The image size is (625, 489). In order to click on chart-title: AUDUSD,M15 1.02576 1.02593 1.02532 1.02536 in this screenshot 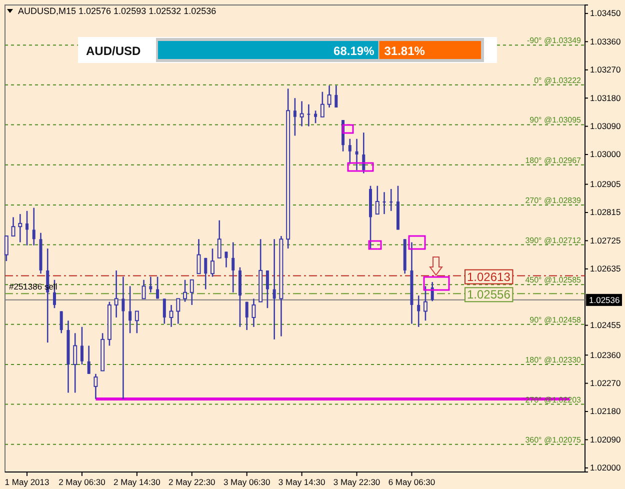, I will do `click(117, 11)`.